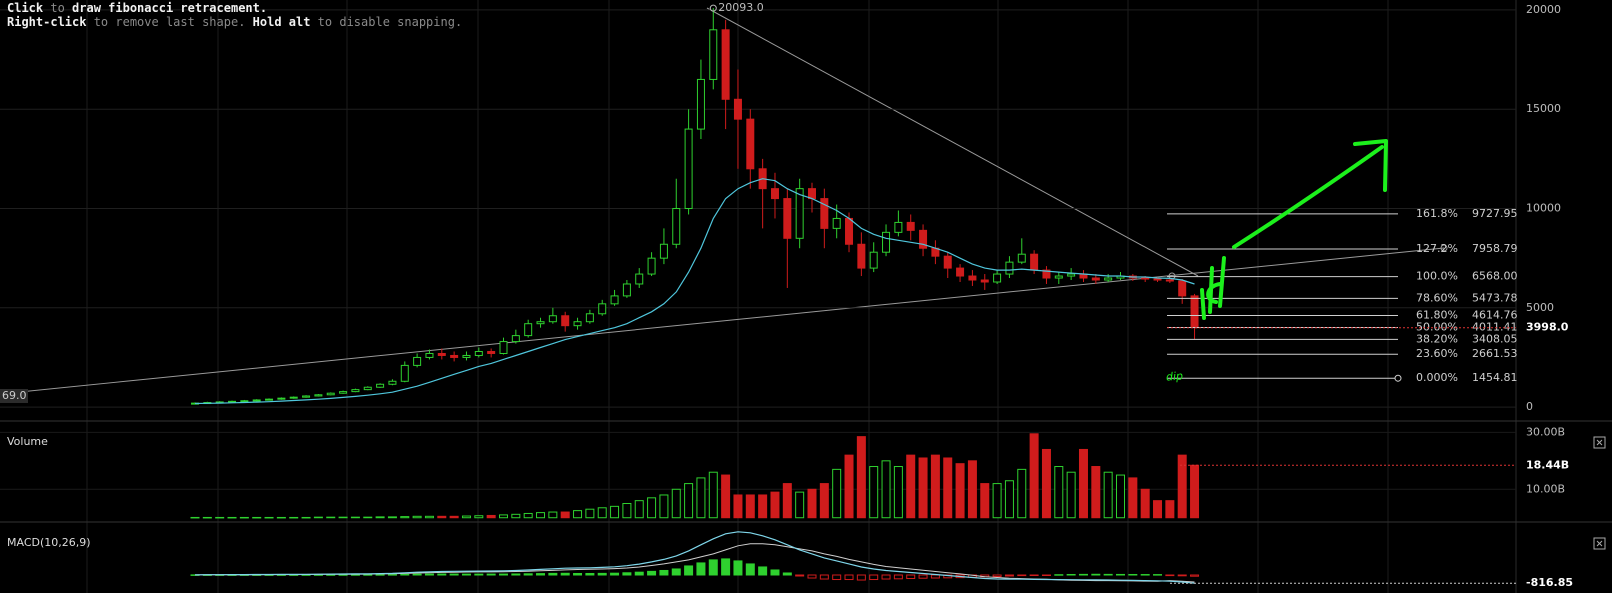 This screenshot has height=593, width=1612. I want to click on fib-ratio: 61.80%, so click(1437, 314).